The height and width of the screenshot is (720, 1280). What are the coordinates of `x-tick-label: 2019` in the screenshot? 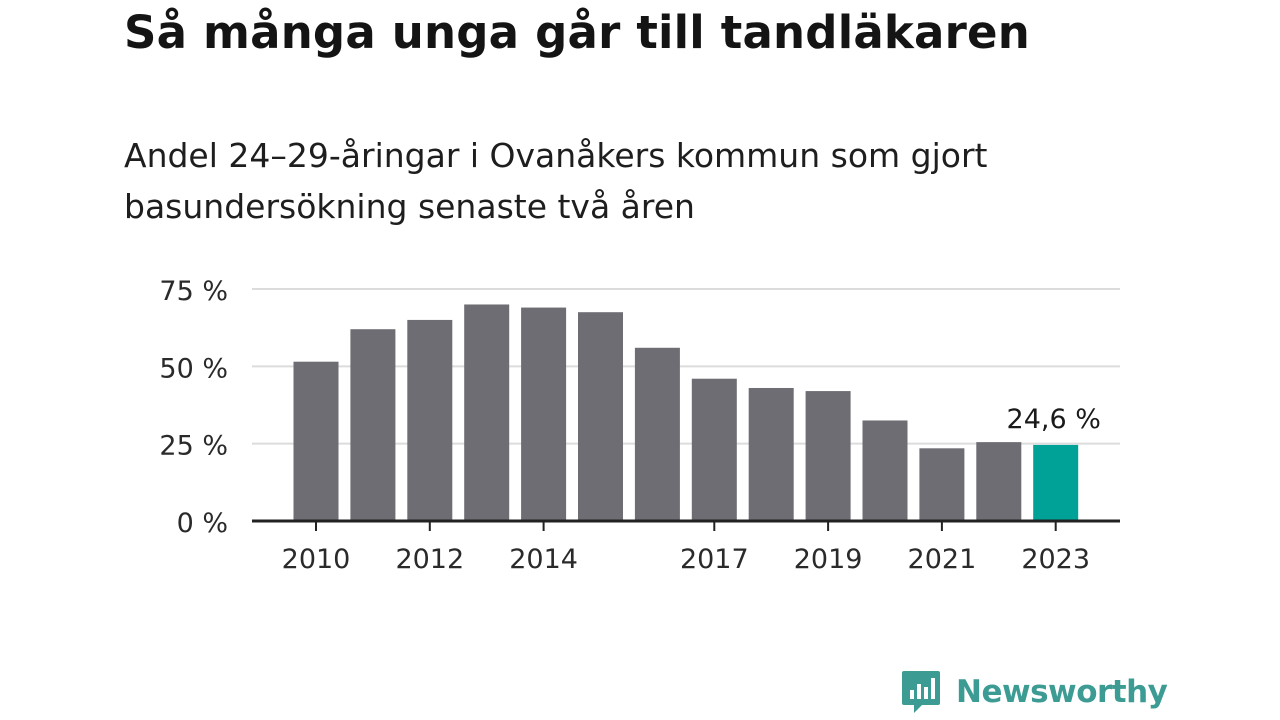 It's located at (828, 559).